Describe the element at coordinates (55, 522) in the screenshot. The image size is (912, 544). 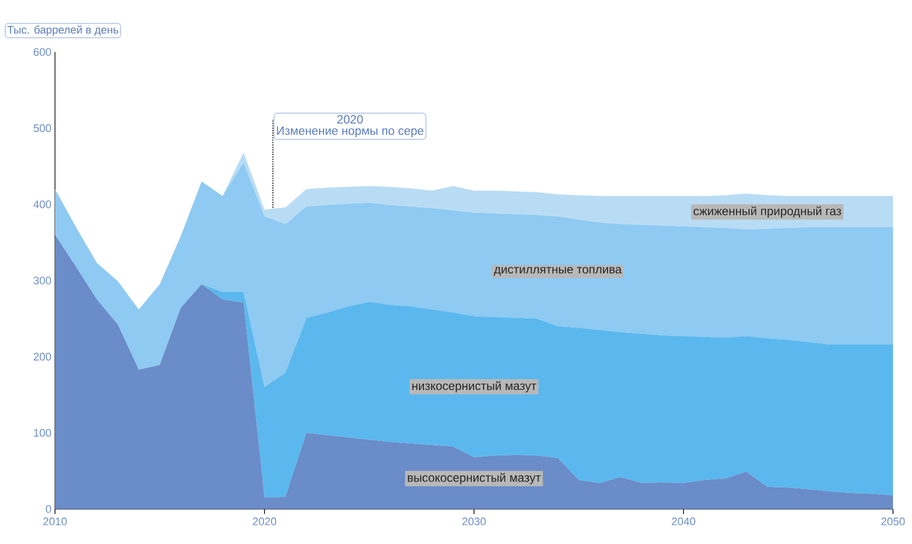
I see `x-tick-label: 2010` at that location.